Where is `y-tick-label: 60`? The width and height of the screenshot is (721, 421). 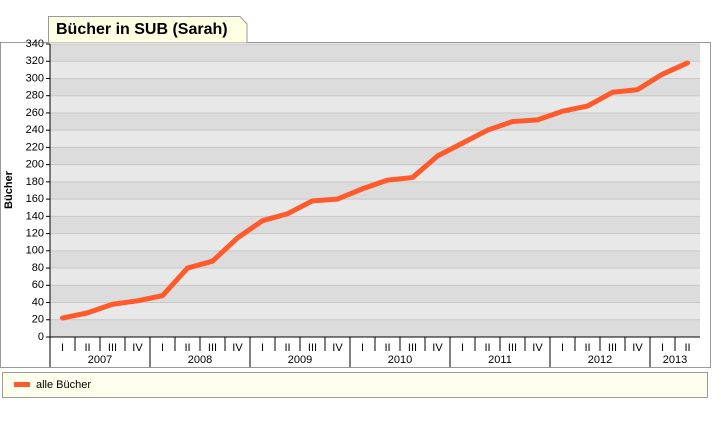
y-tick-label: 60 is located at coordinates (38, 285).